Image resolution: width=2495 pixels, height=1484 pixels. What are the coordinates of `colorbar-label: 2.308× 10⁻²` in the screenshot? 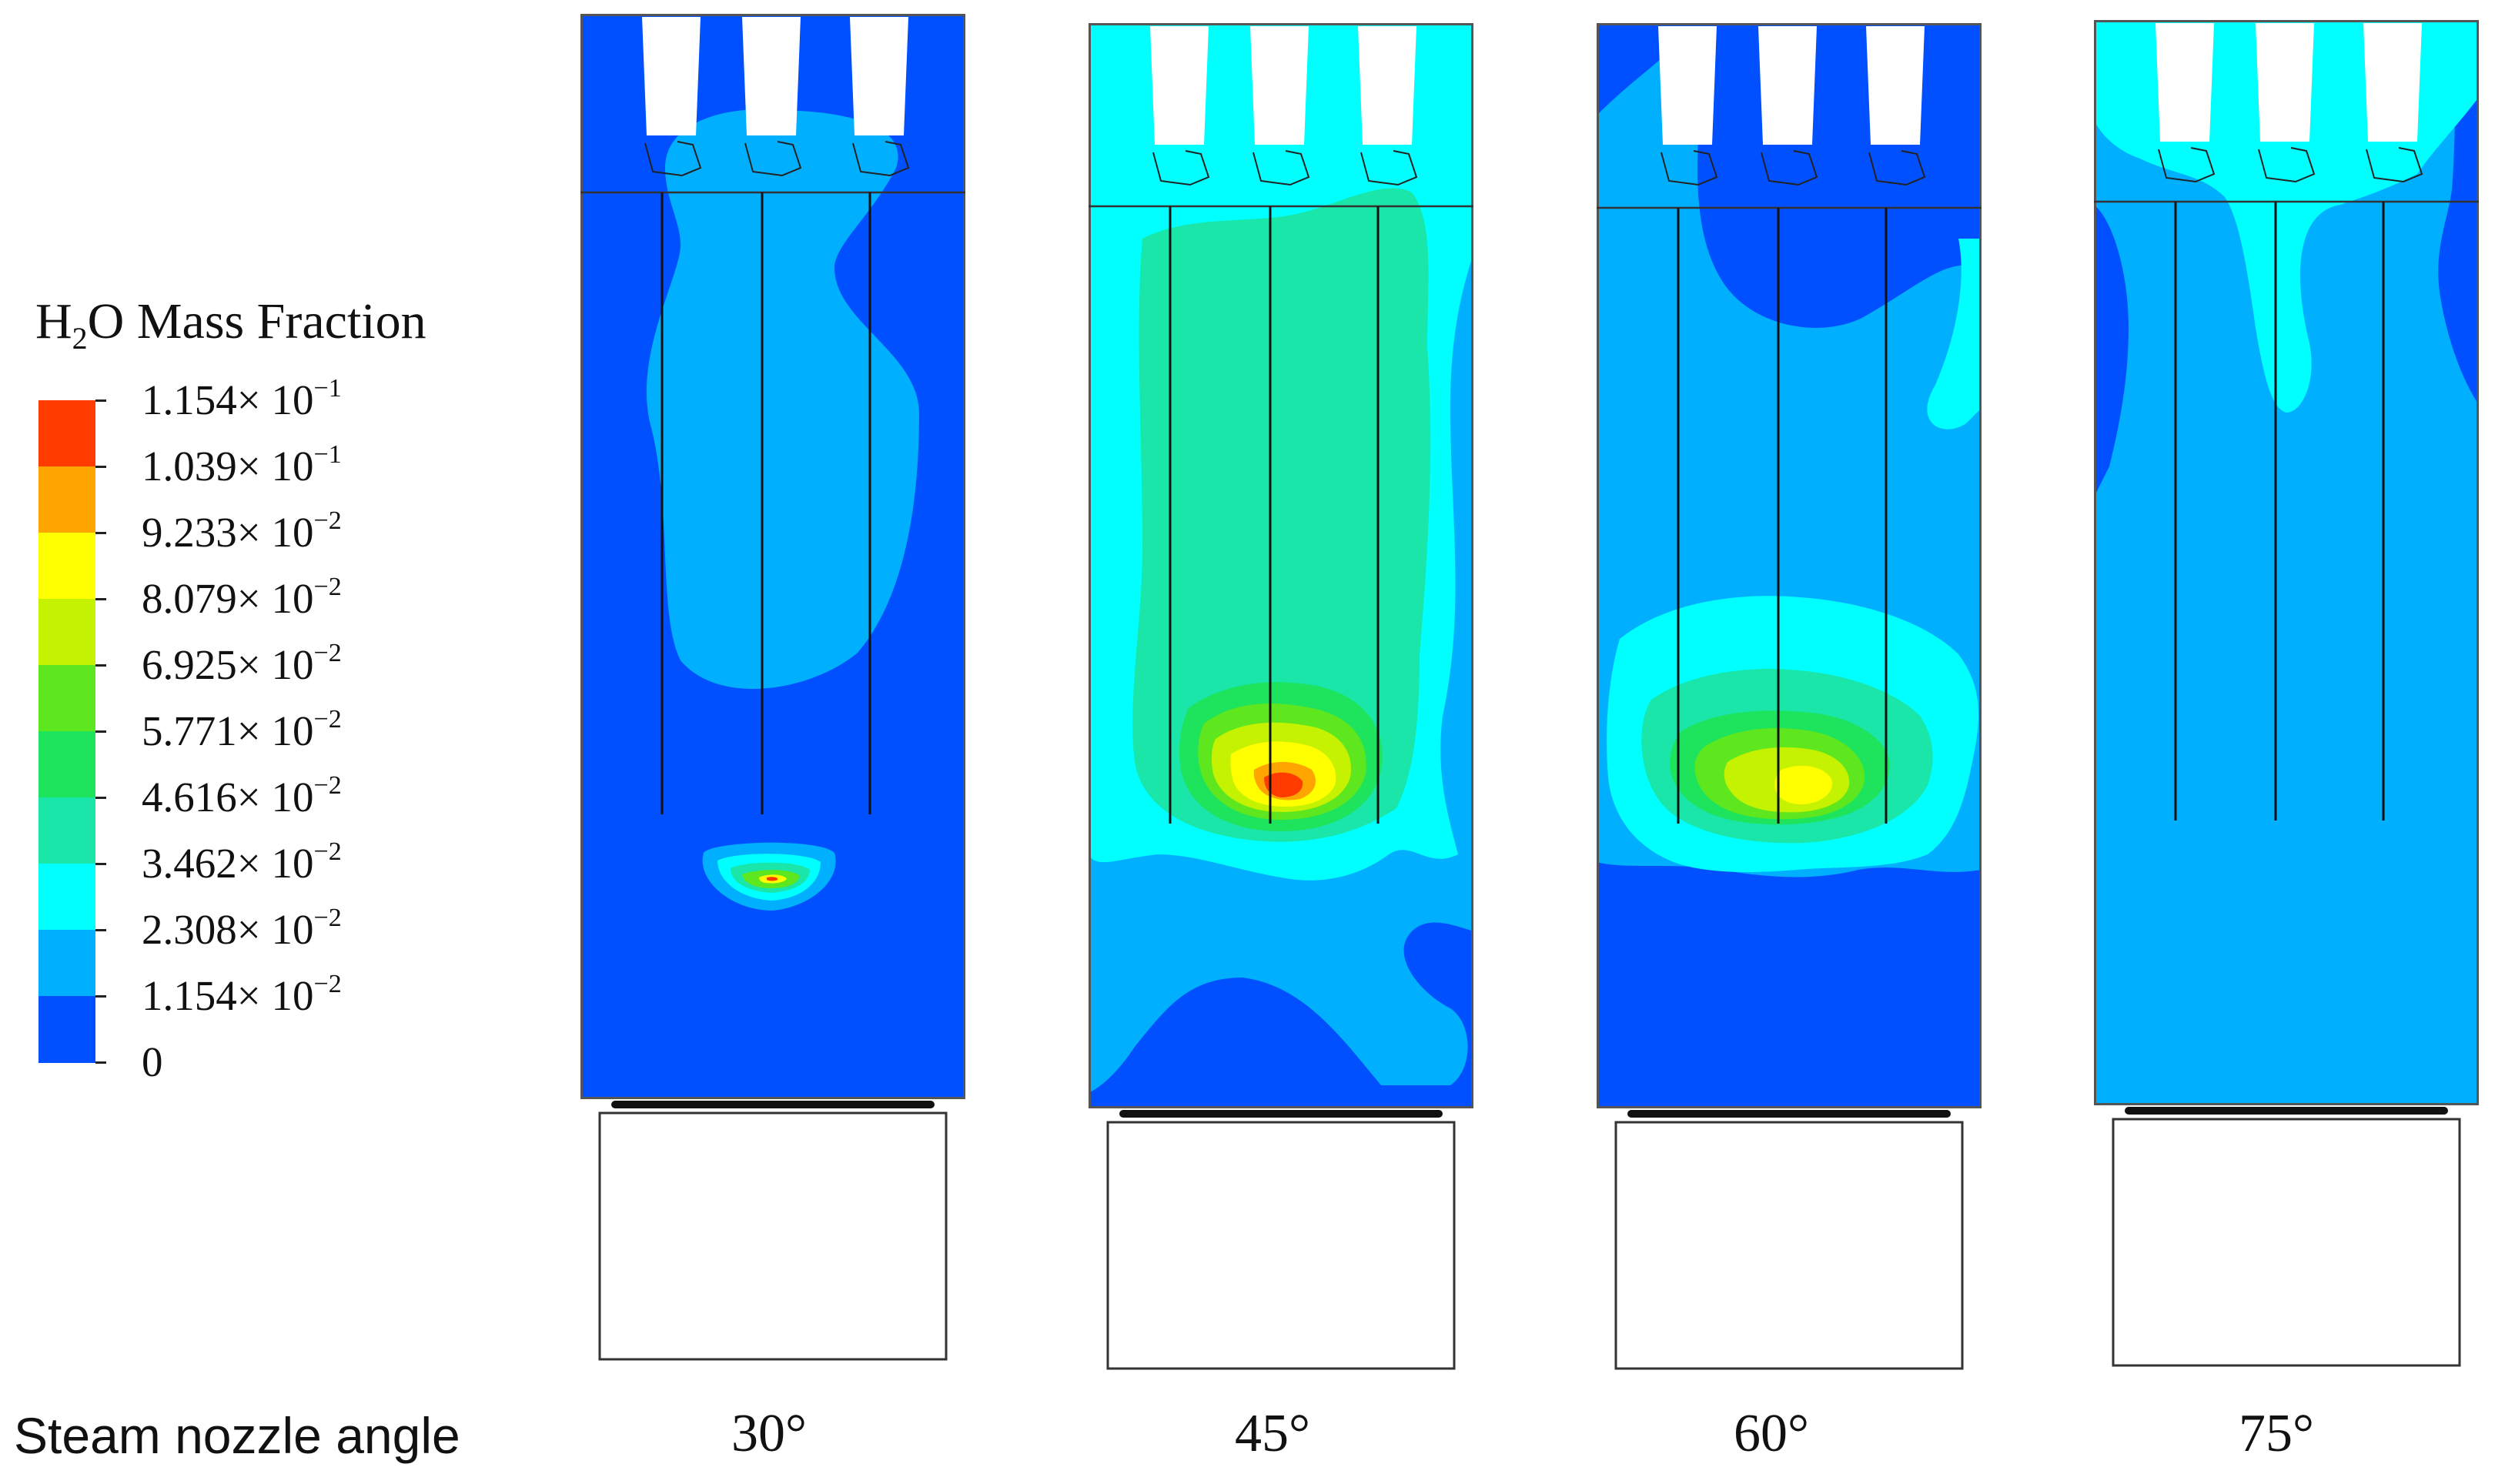 It's located at (242, 928).